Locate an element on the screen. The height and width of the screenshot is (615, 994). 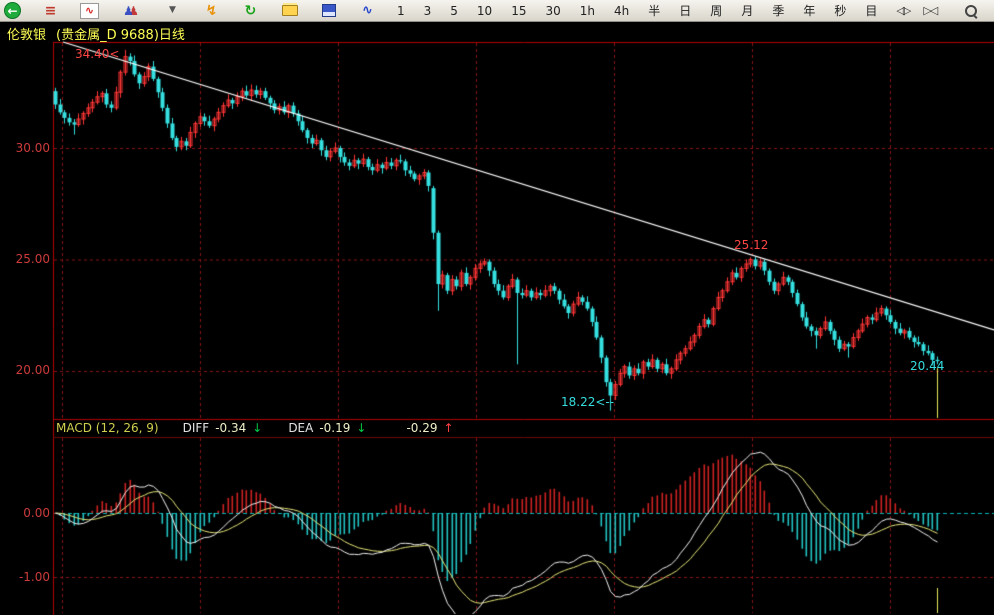
symbol-name: 伦敦银 is located at coordinates (27, 35).